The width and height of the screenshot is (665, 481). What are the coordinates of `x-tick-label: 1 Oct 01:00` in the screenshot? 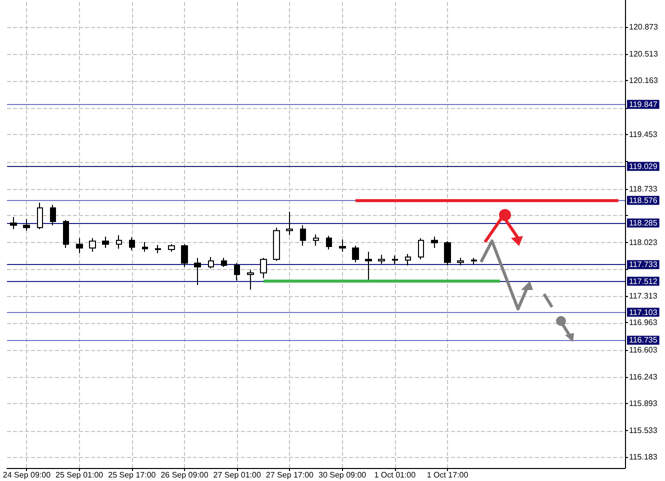 It's located at (395, 475).